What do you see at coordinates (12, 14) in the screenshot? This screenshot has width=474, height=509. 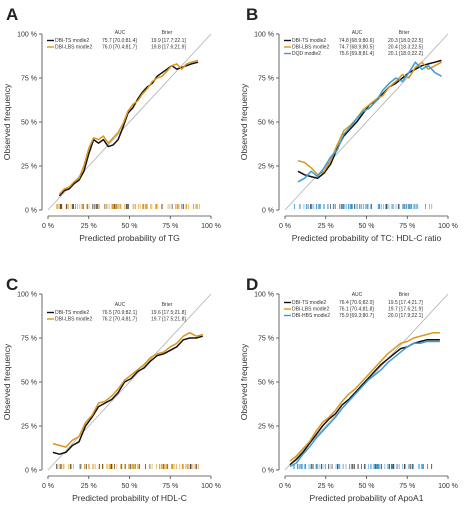 I see `panel-letter: A` at bounding box center [12, 14].